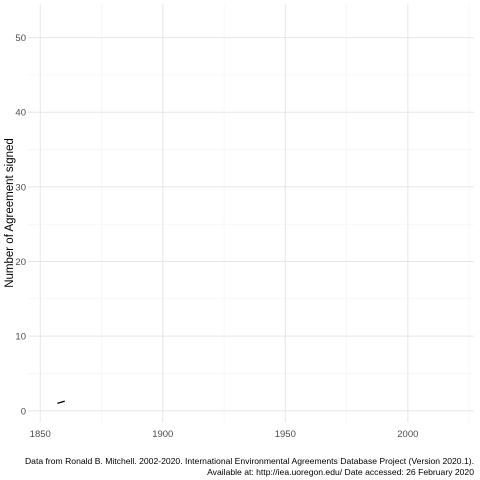 The width and height of the screenshot is (480, 480). What do you see at coordinates (20, 113) in the screenshot?
I see `y-tick-label: 40` at bounding box center [20, 113].